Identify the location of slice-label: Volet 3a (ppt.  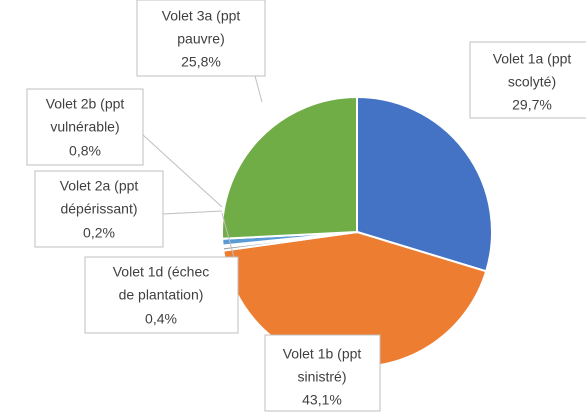
(201, 16).